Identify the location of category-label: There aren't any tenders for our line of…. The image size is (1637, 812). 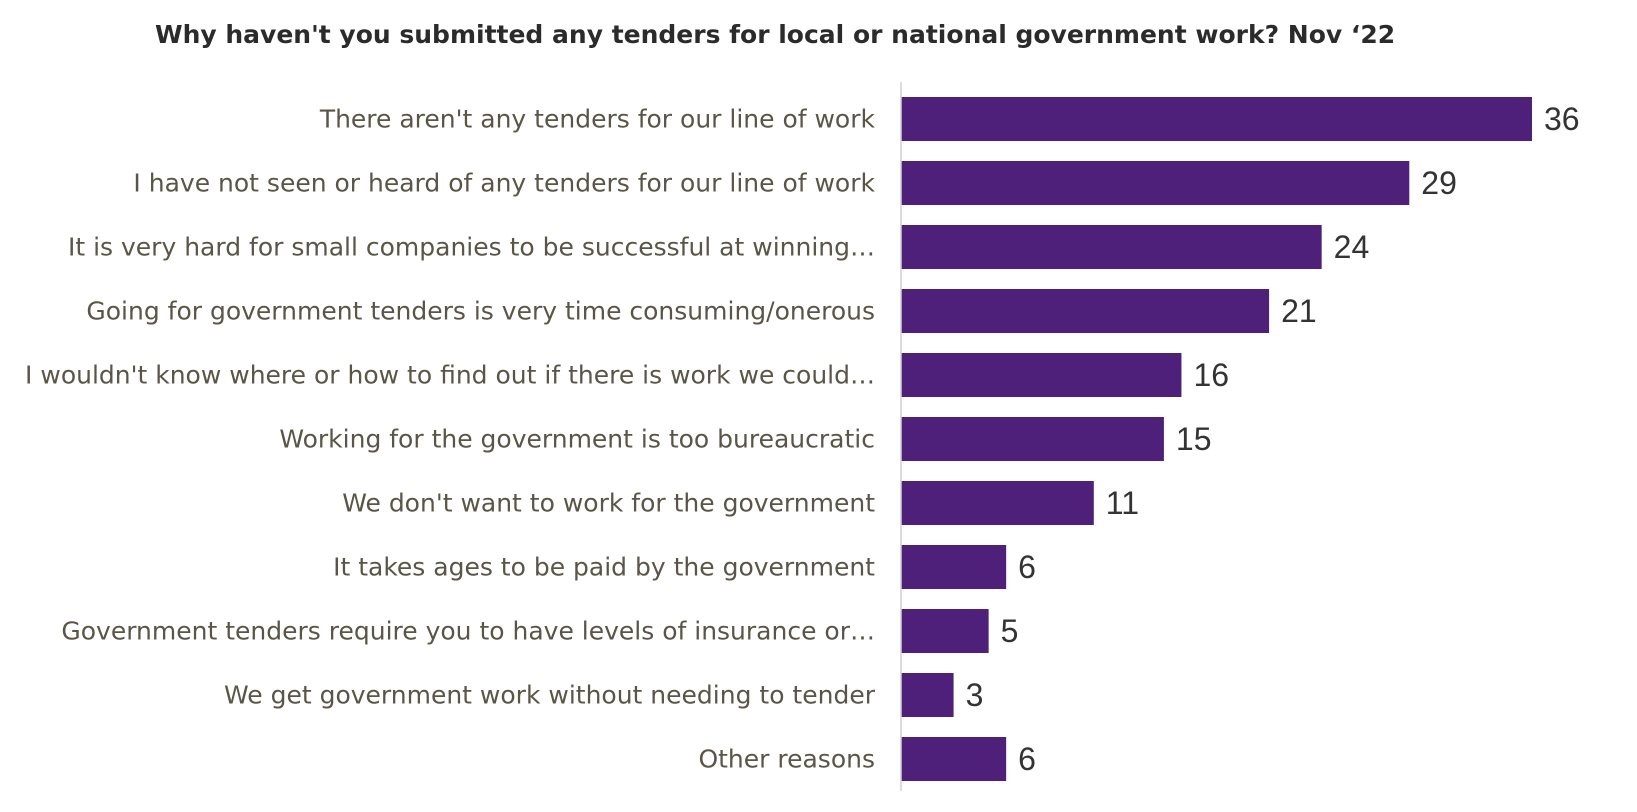
(597, 119).